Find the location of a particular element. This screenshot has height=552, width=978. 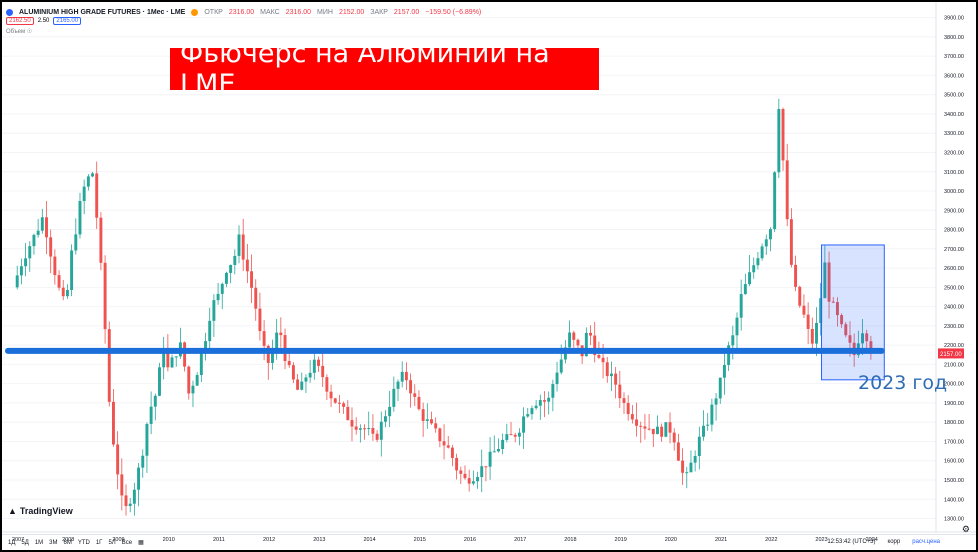

y-tick-label: 3900.00 is located at coordinates (954, 19).